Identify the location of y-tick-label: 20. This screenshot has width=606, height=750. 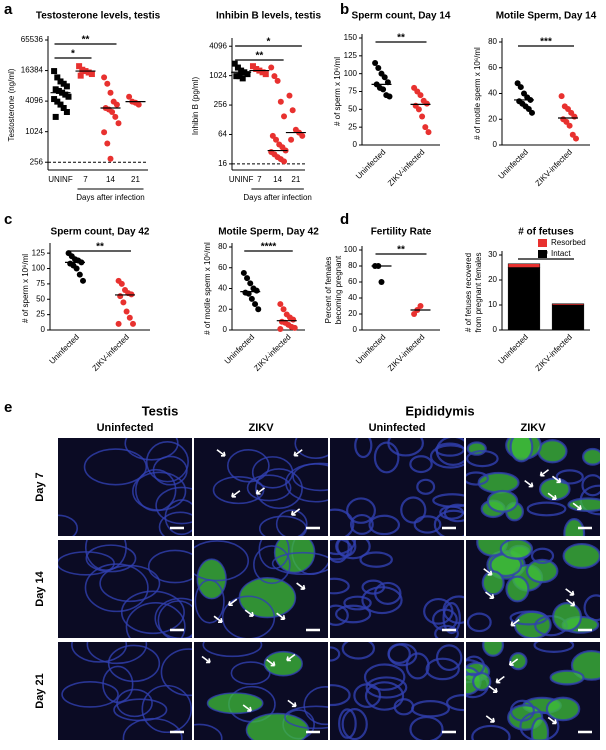
(222, 308).